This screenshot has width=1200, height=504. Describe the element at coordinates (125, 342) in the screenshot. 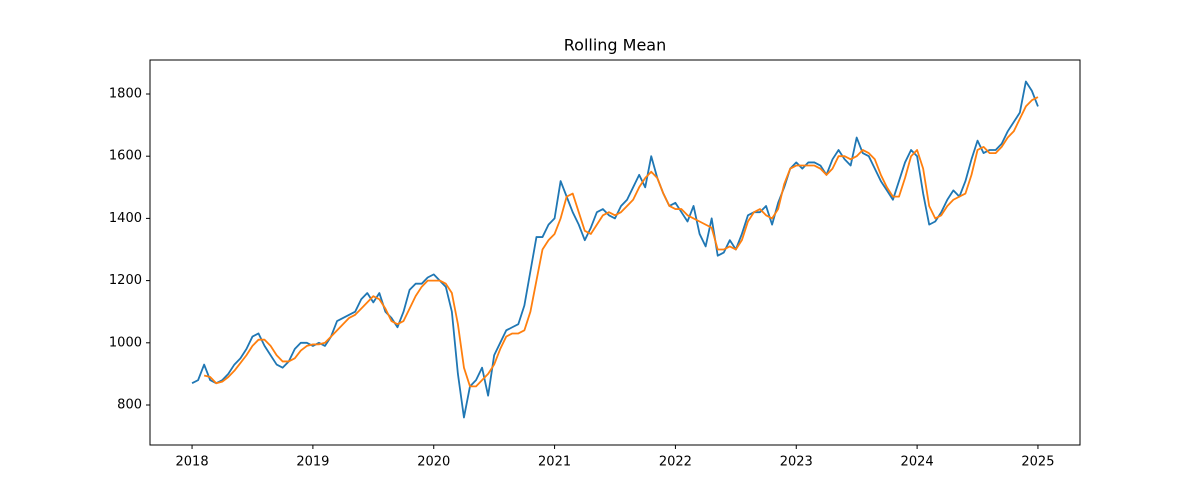

I see `y-tick-label: 1000` at that location.